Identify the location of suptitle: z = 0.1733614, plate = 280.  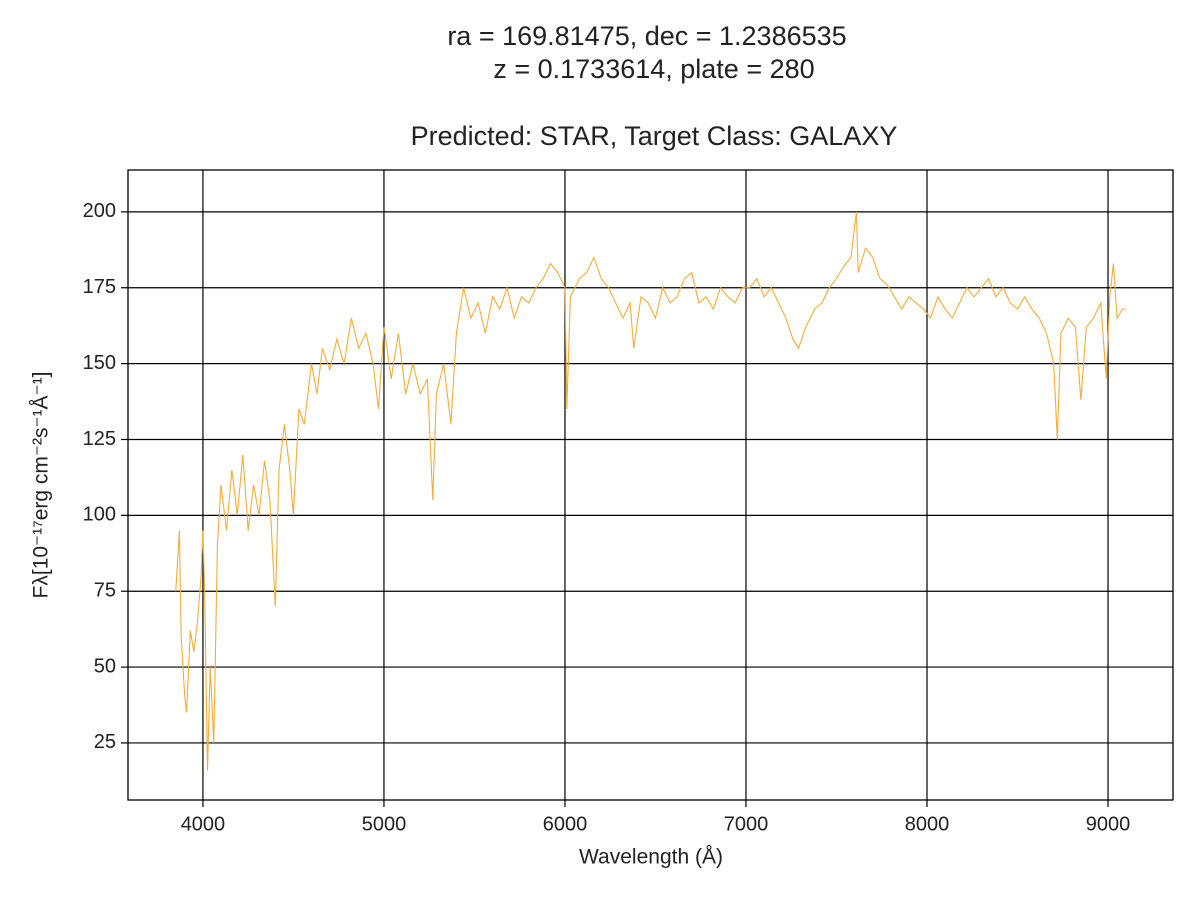
(653, 69).